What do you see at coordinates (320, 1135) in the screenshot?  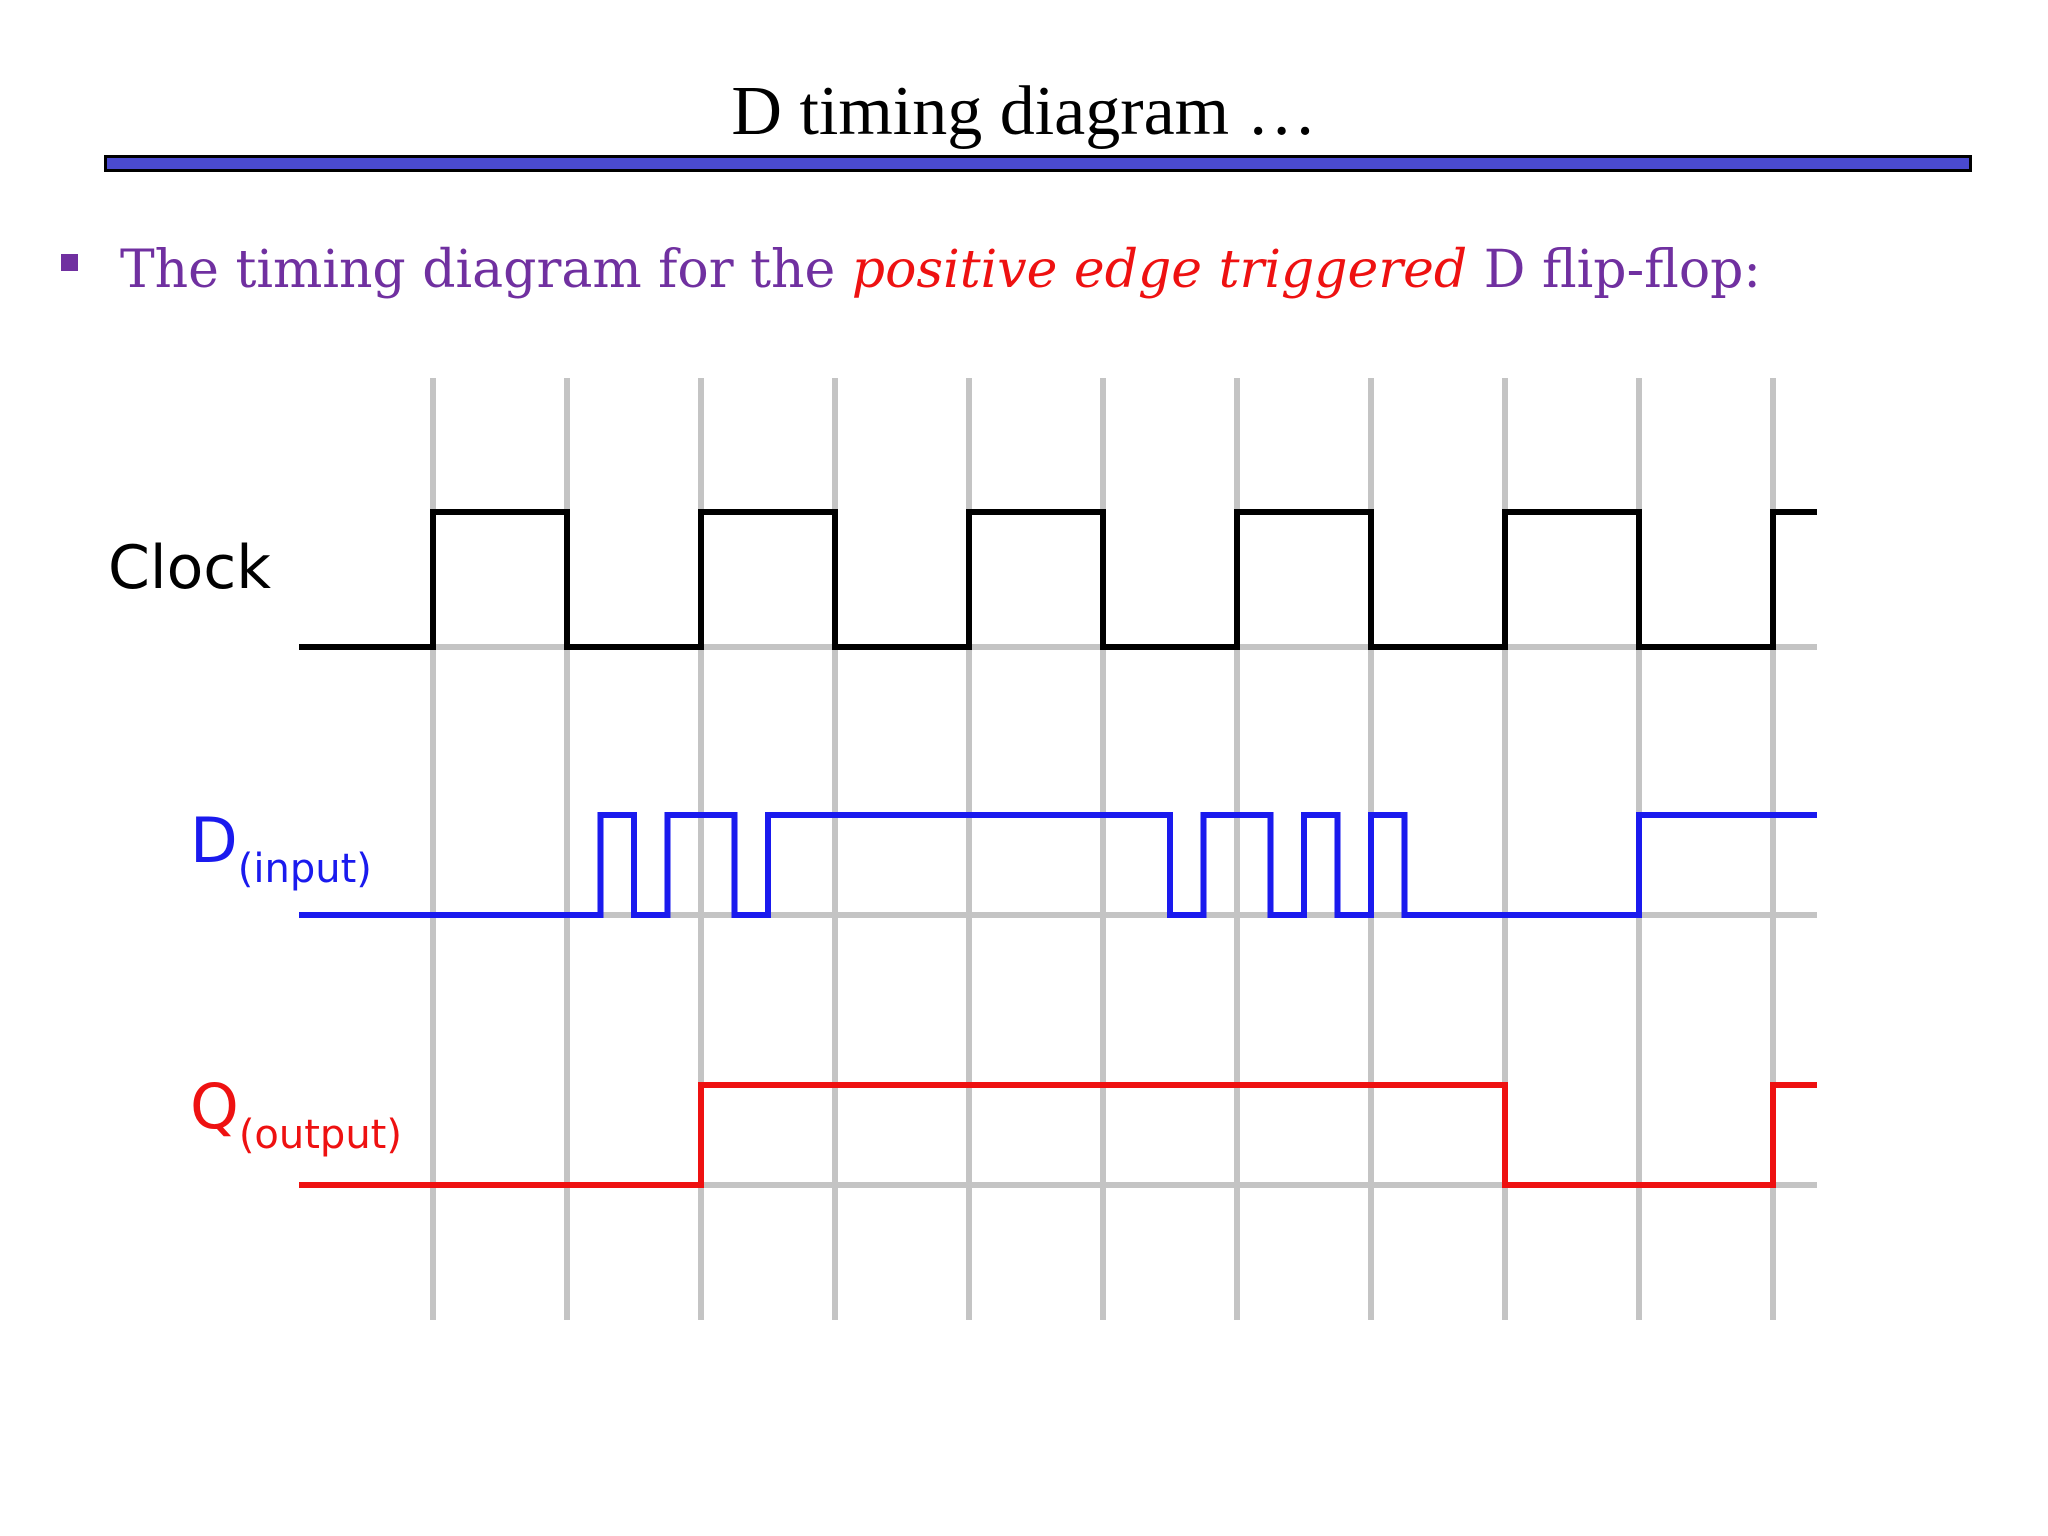 I see `q-label-subscript: (output)` at bounding box center [320, 1135].